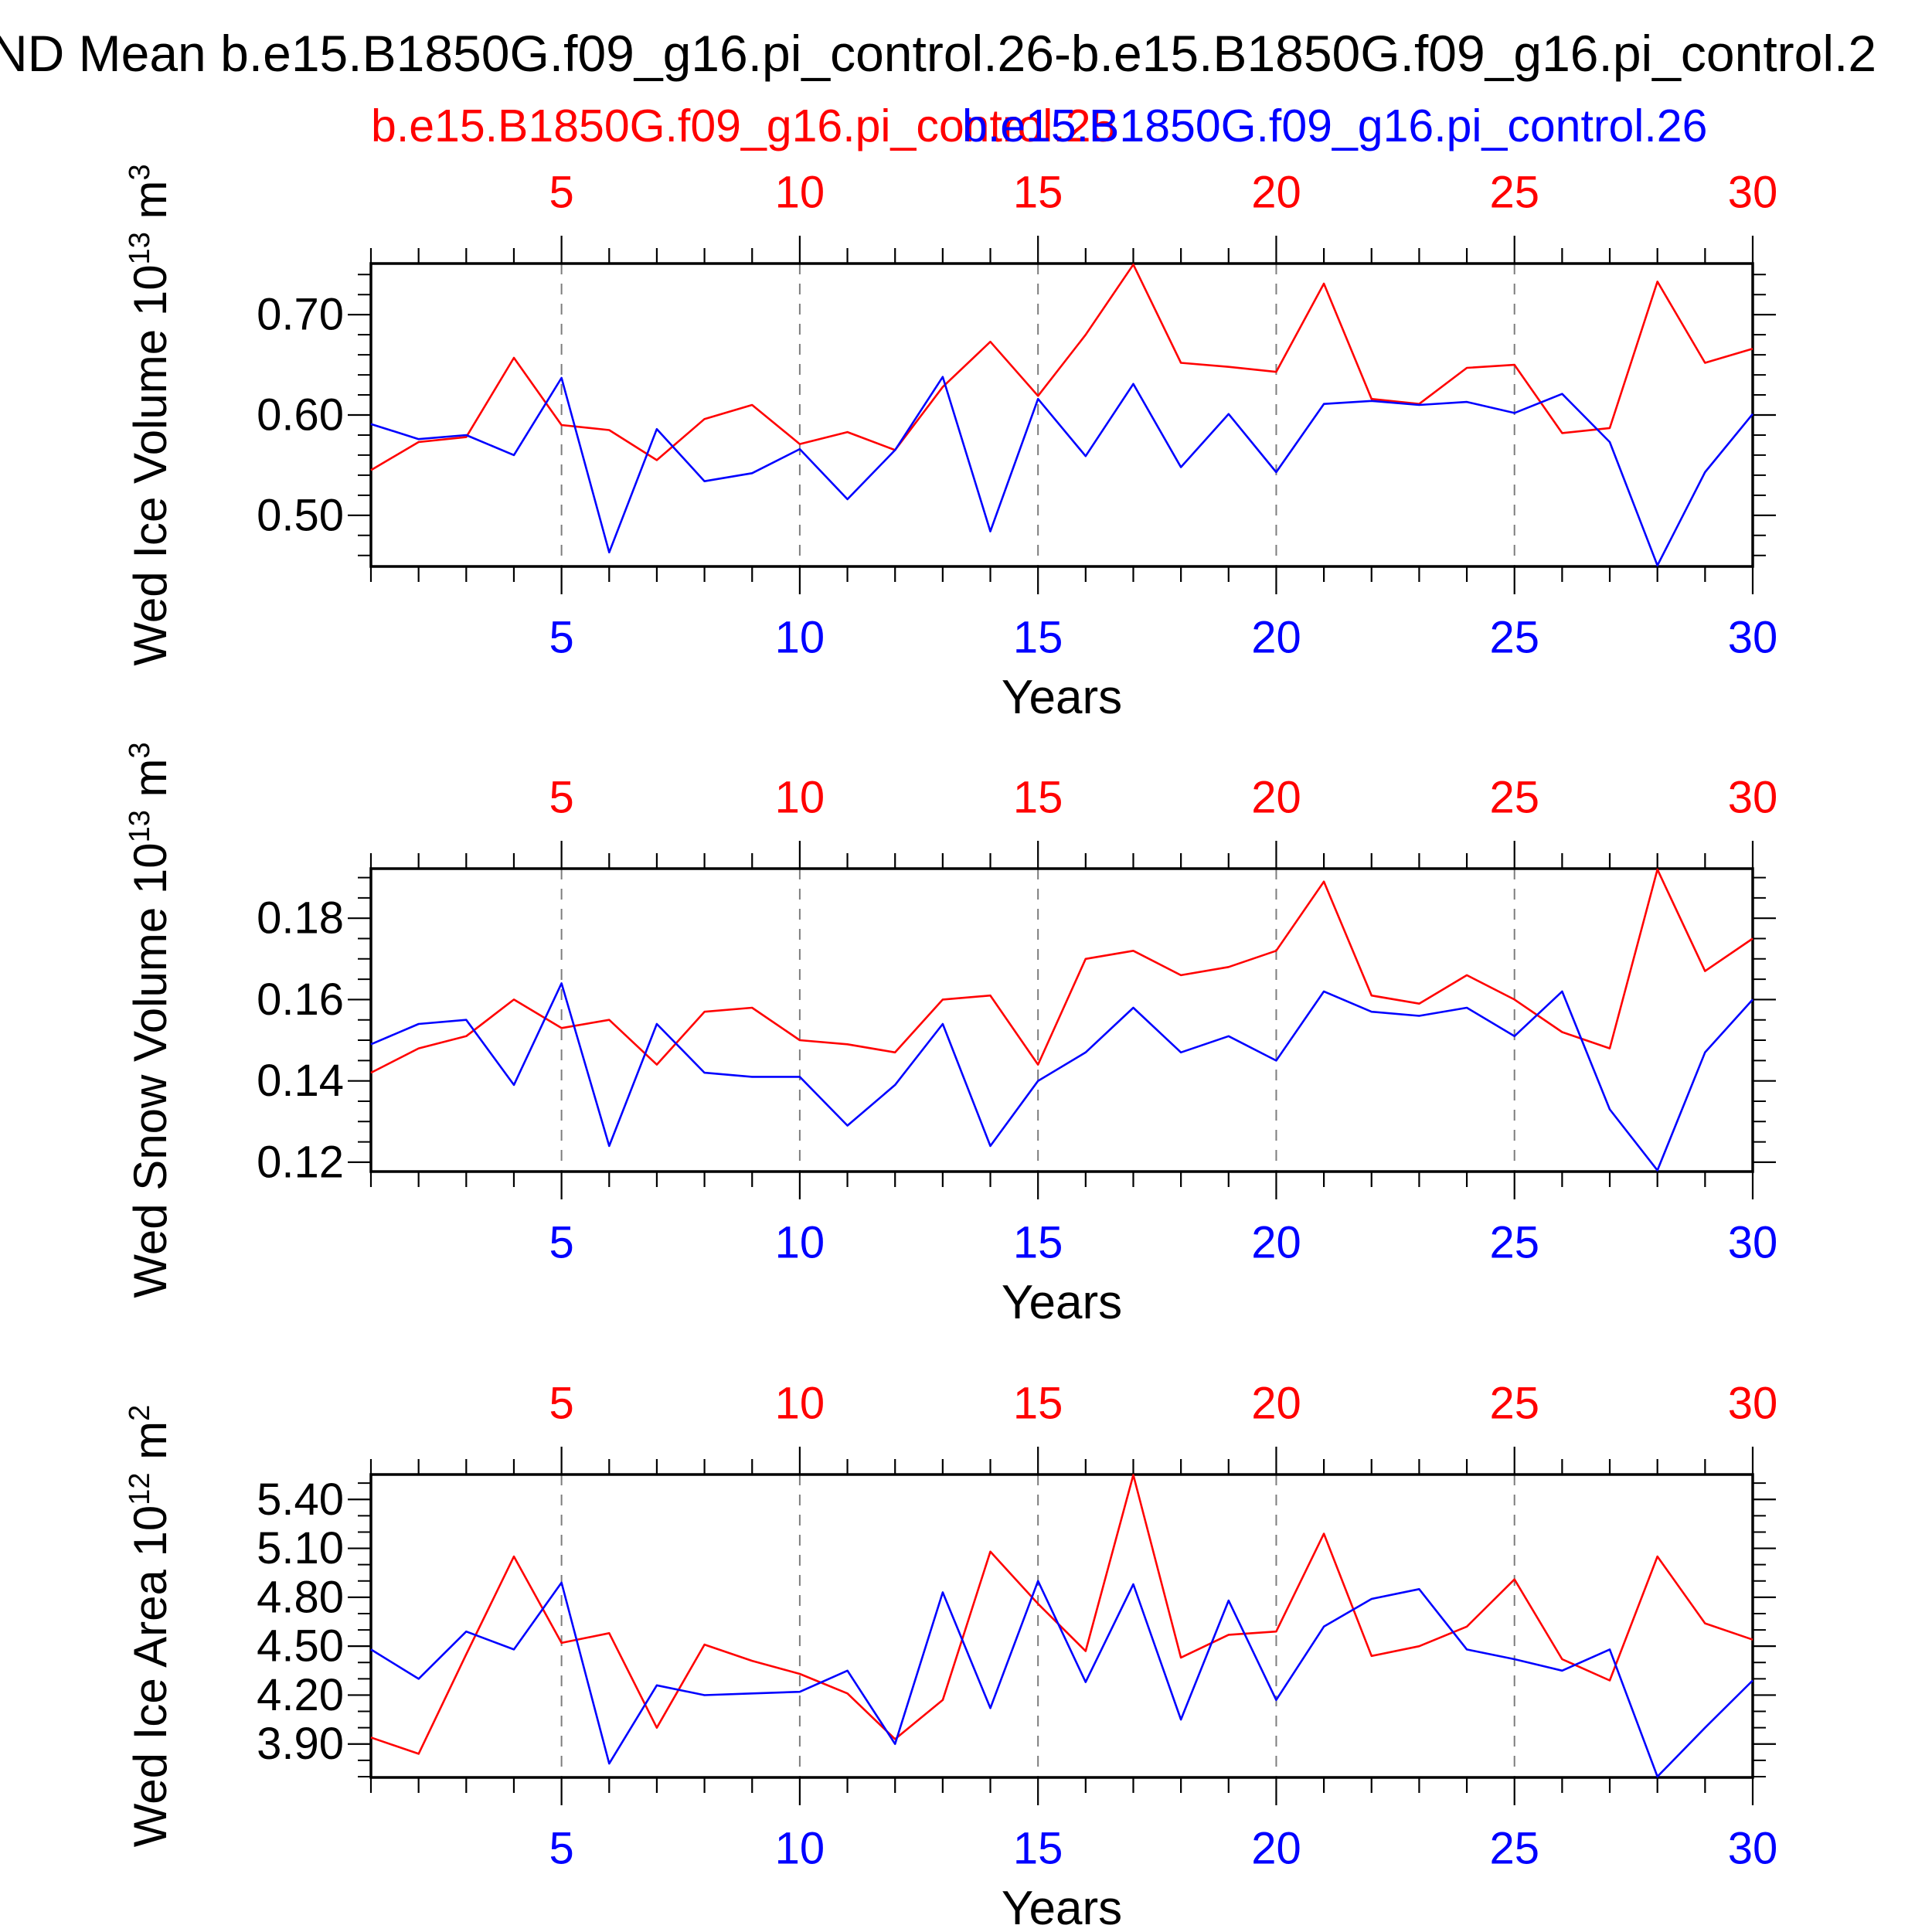 This screenshot has height=1932, width=1932. What do you see at coordinates (300, 315) in the screenshot?
I see `y-tick-label: 0.70` at bounding box center [300, 315].